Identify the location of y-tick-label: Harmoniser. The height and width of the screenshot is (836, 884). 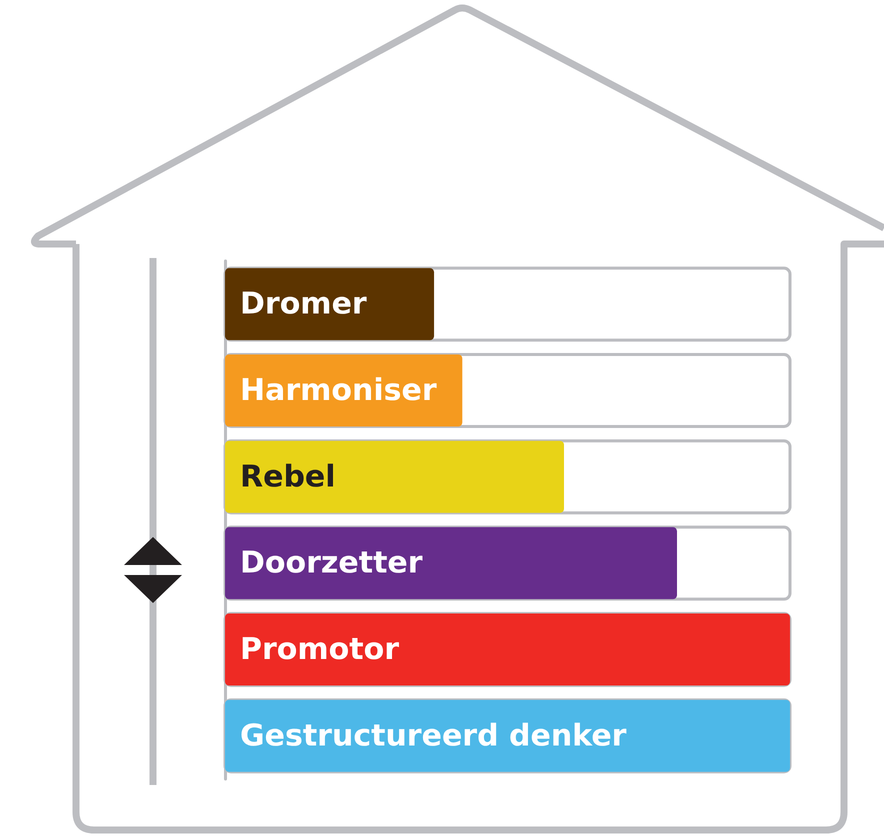
(338, 390).